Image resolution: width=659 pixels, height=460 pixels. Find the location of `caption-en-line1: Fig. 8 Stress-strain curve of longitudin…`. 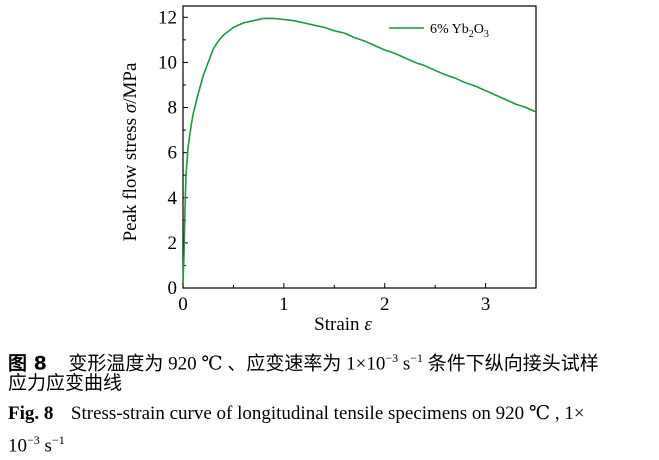

caption-en-line1: Fig. 8 Stress-strain curve of longitudin… is located at coordinates (296, 414).